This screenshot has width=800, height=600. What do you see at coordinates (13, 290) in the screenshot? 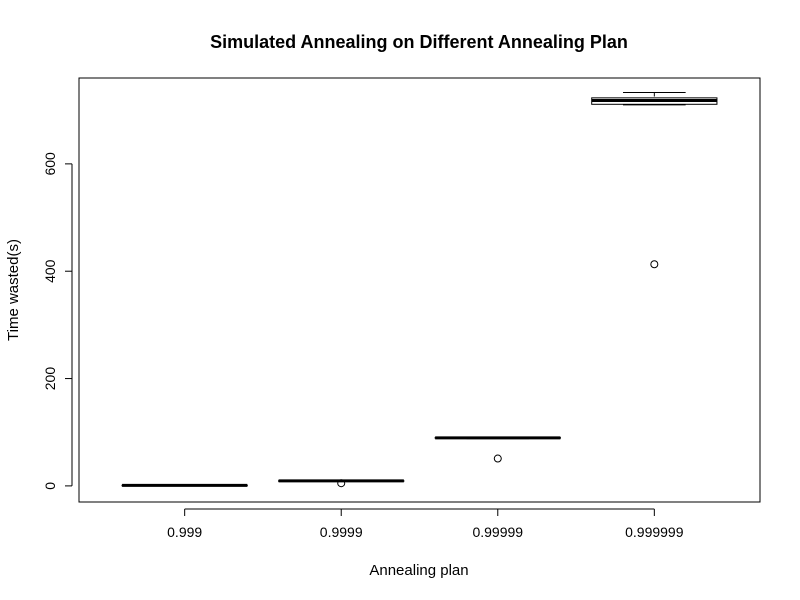
I see `y-axis-label: Time wasted(s)` at bounding box center [13, 290].